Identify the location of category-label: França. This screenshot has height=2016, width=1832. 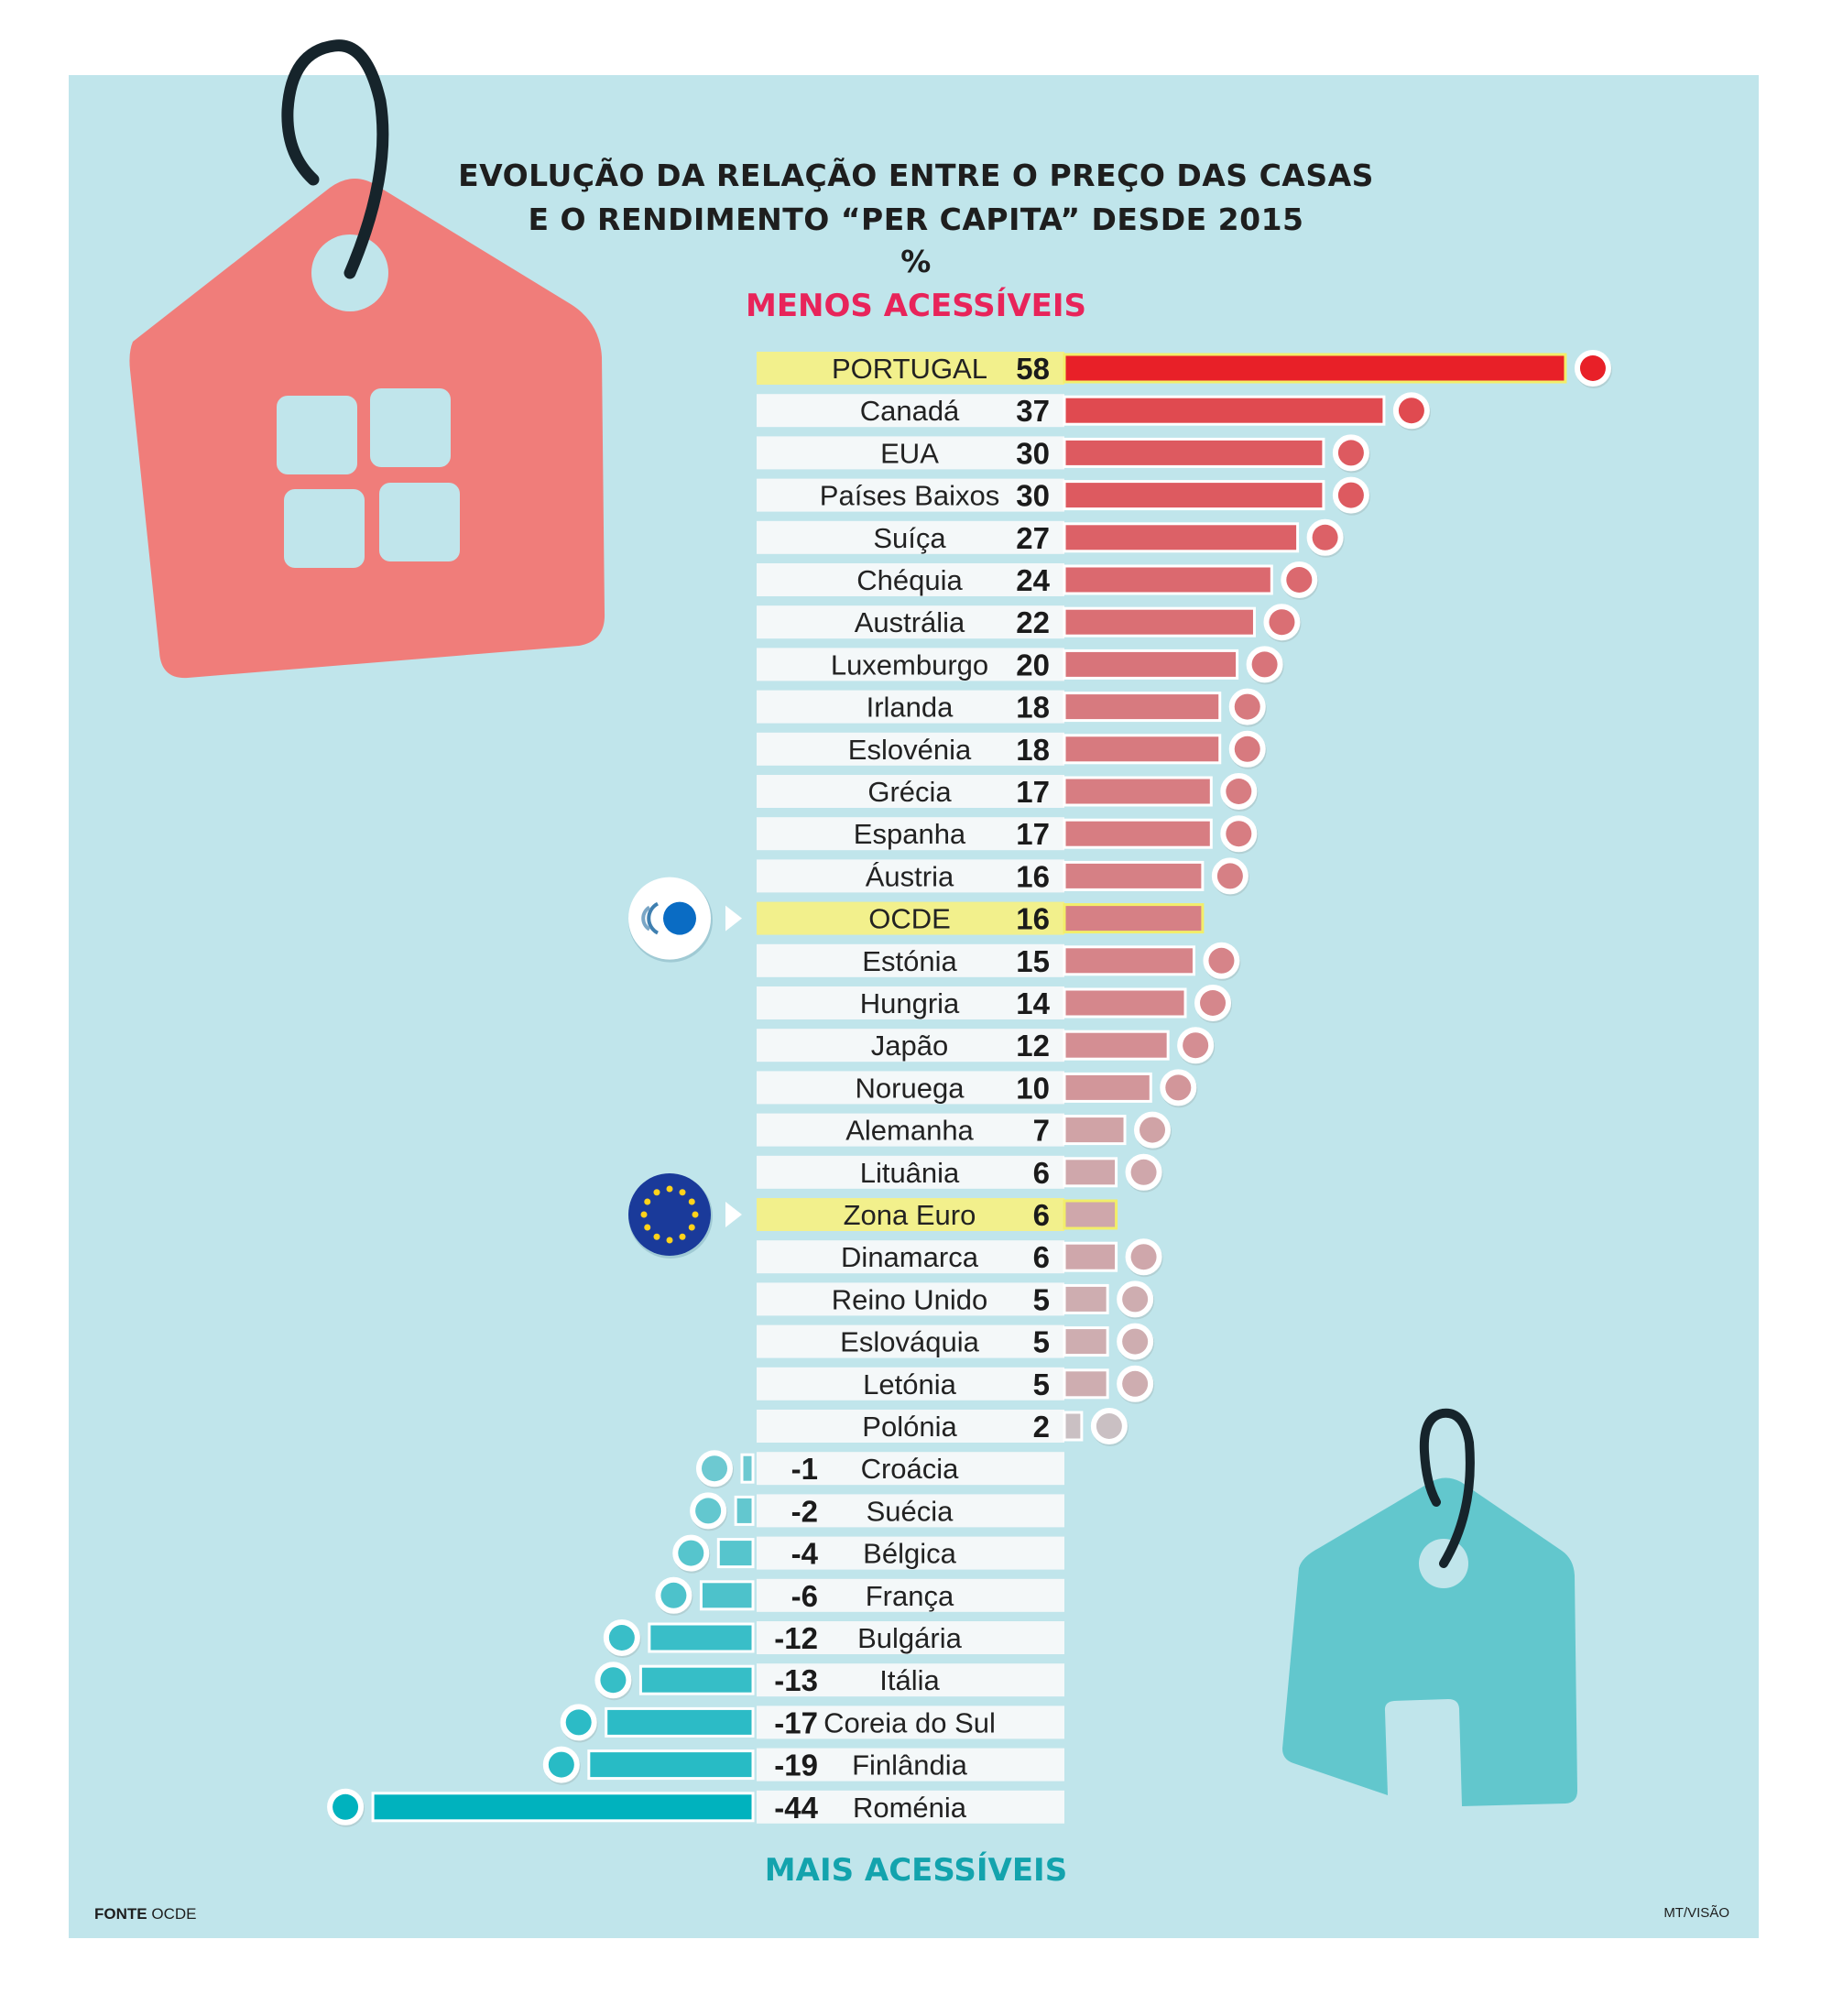
(910, 1596).